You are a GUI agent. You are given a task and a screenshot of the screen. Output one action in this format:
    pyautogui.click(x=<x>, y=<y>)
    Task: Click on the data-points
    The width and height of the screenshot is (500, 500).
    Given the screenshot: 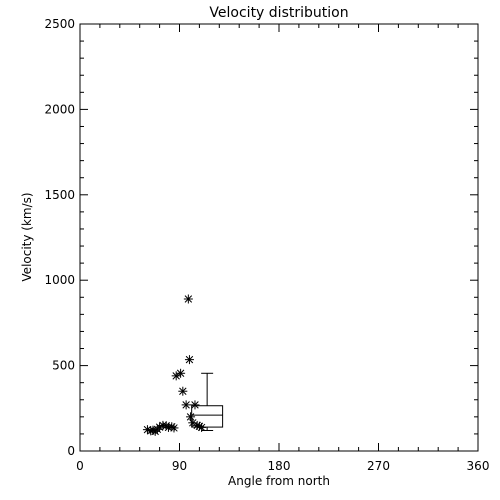 What is the action you would take?
    pyautogui.click(x=174, y=365)
    